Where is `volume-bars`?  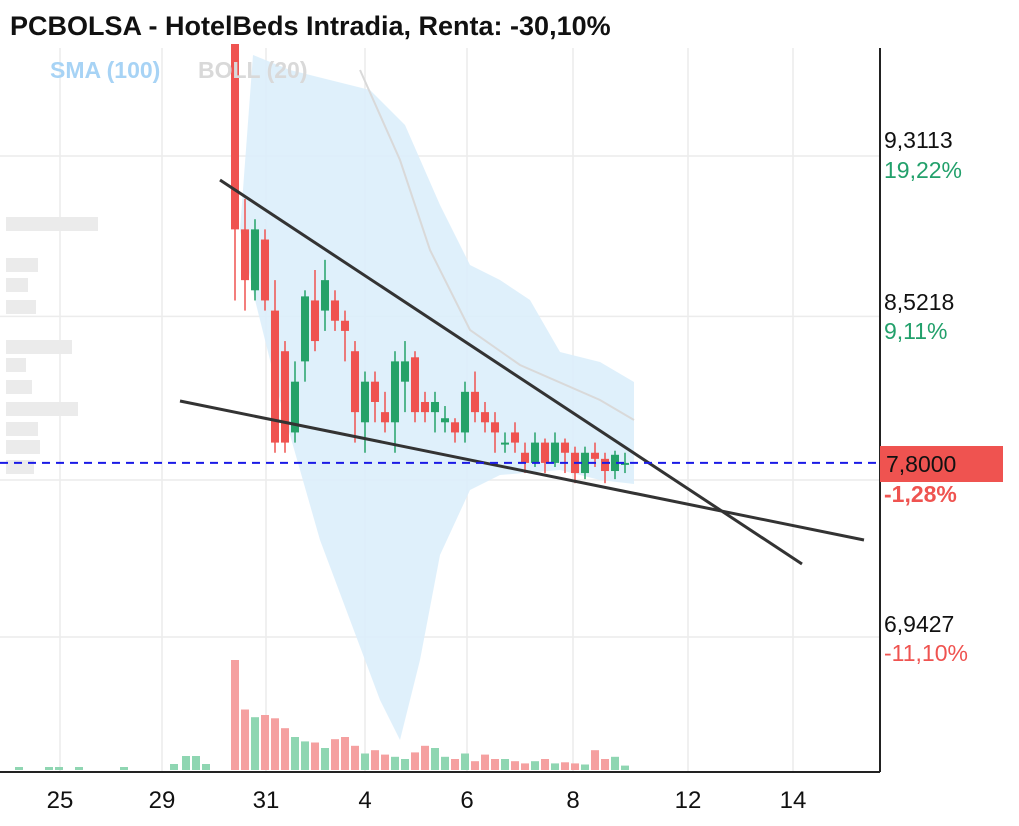
volume-bars is located at coordinates (322, 715).